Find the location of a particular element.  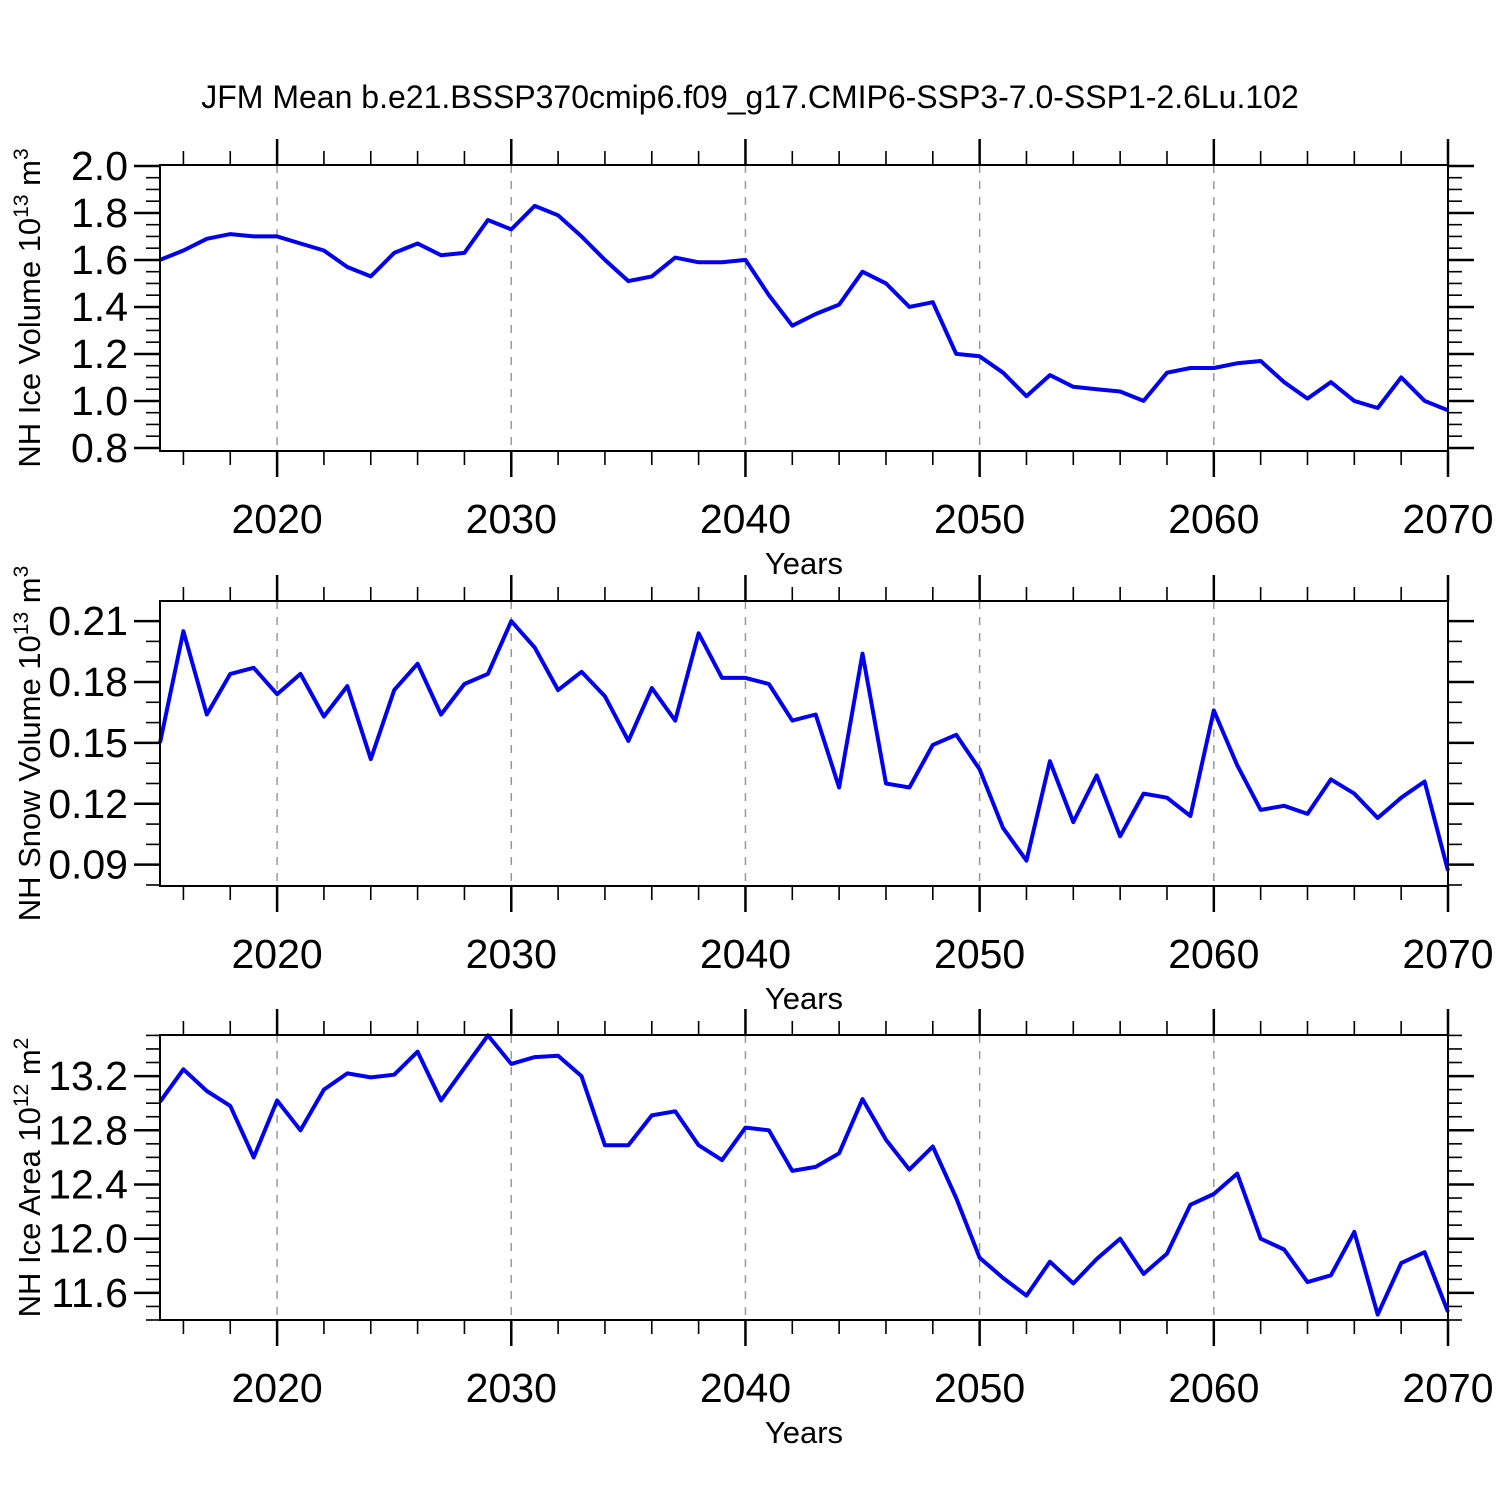

y-tick-label: 11.6 is located at coordinates (89, 1293).